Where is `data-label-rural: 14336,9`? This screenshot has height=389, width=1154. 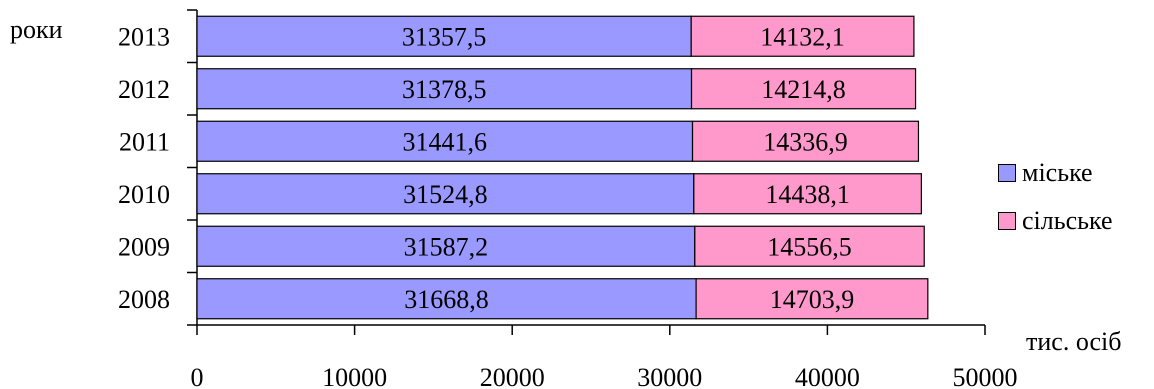 data-label-rural: 14336,9 is located at coordinates (805, 141).